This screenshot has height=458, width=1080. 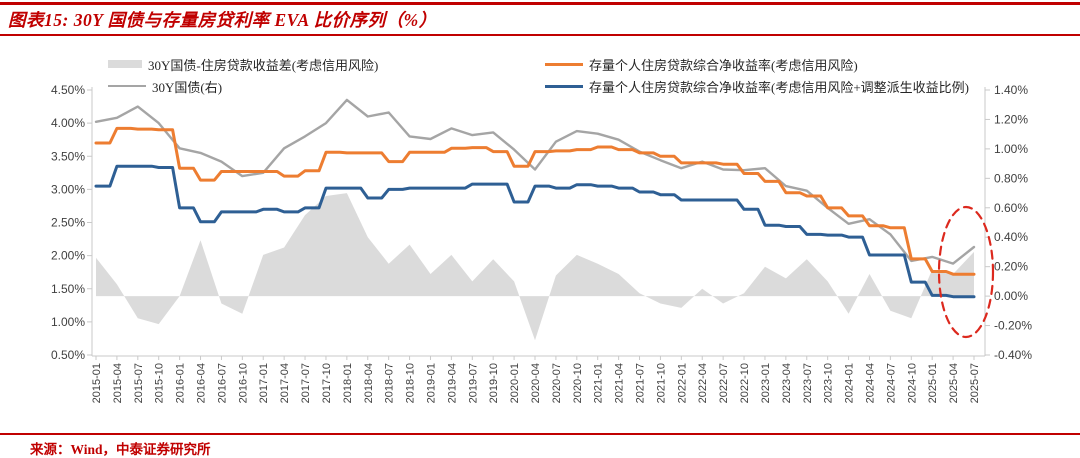 What do you see at coordinates (540, 434) in the screenshot?
I see `footer-rule` at bounding box center [540, 434].